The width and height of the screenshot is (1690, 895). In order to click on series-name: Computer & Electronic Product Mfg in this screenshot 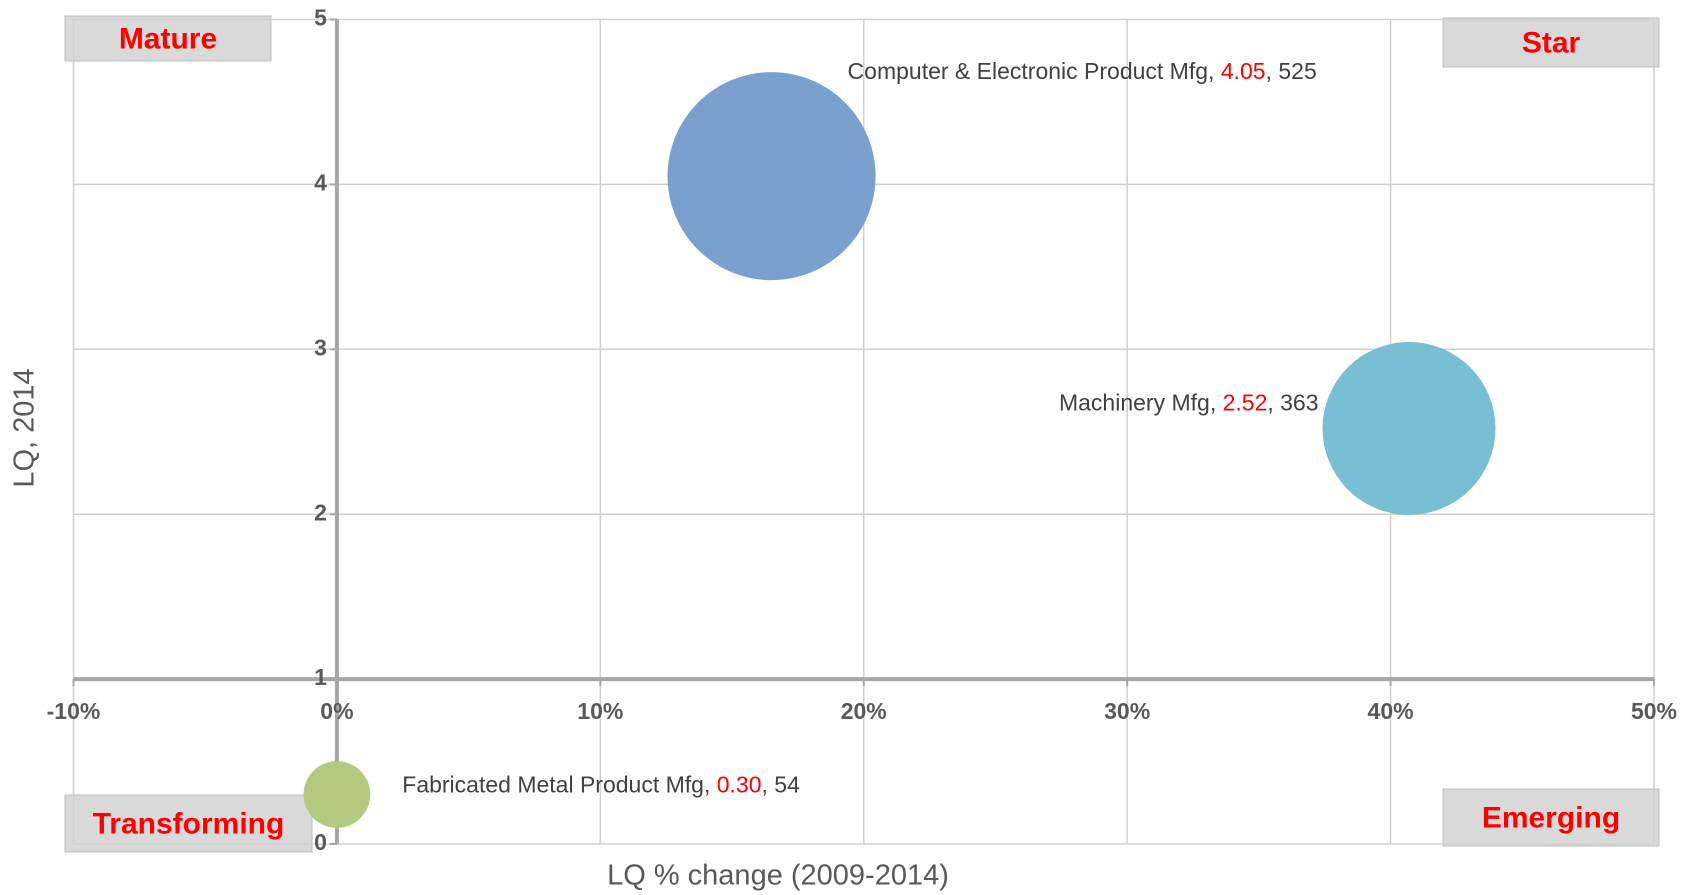, I will do `click(1028, 71)`.